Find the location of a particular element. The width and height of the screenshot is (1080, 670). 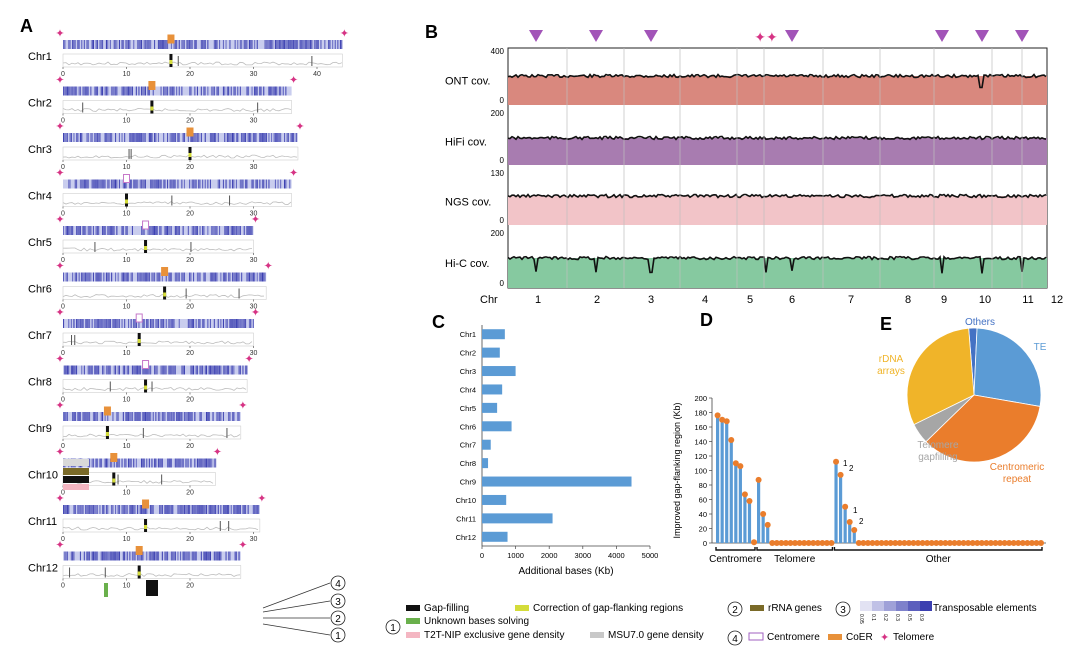

axis-tick-label: 10 is located at coordinates (127, 400).